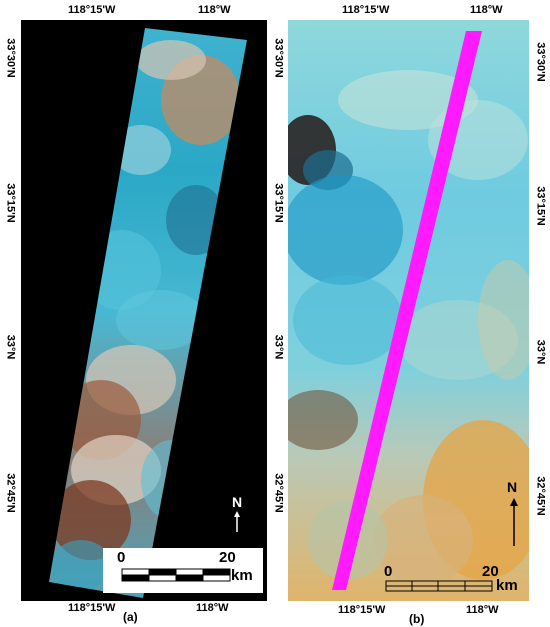 This screenshot has width=550, height=627. Describe the element at coordinates (212, 608) in the screenshot. I see `panel-a-bottom-lon-label-2: 118°W` at that location.